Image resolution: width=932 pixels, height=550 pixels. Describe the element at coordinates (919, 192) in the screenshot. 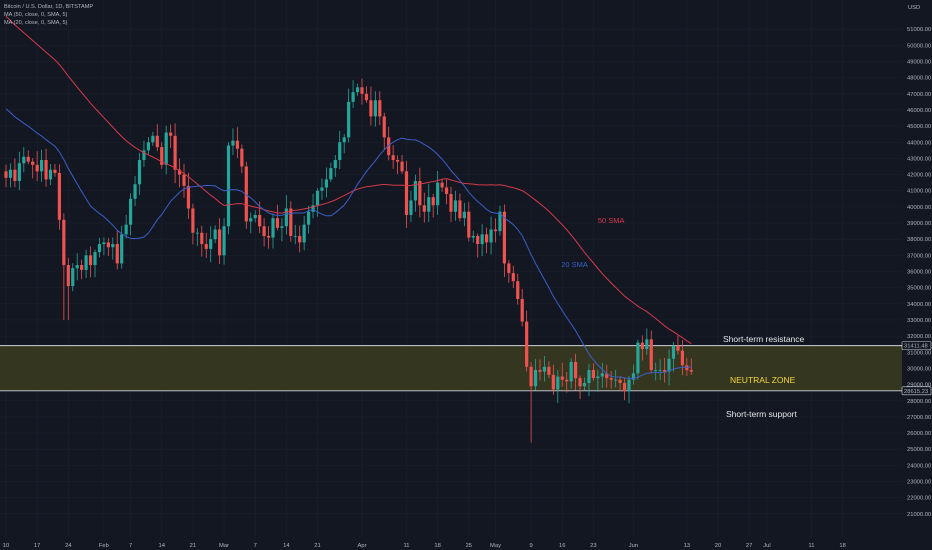

I see `y-tick-label: 41000.00` at that location.